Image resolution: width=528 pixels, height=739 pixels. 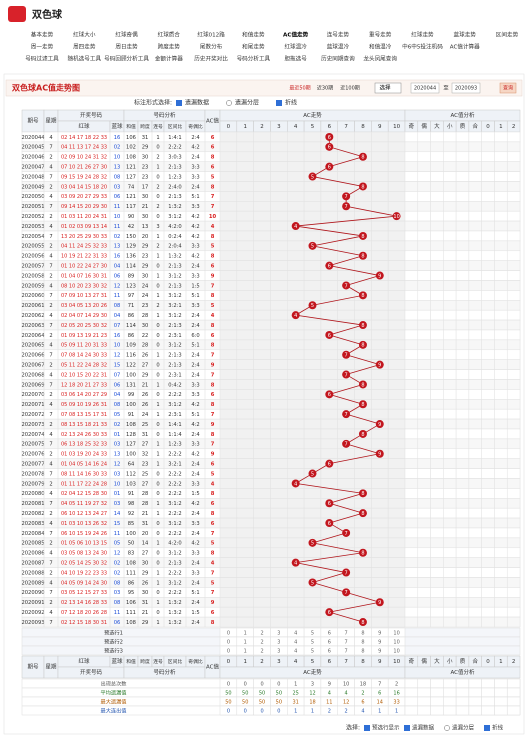 I want to click on nav-link: 周四走势, so click(x=84, y=47).